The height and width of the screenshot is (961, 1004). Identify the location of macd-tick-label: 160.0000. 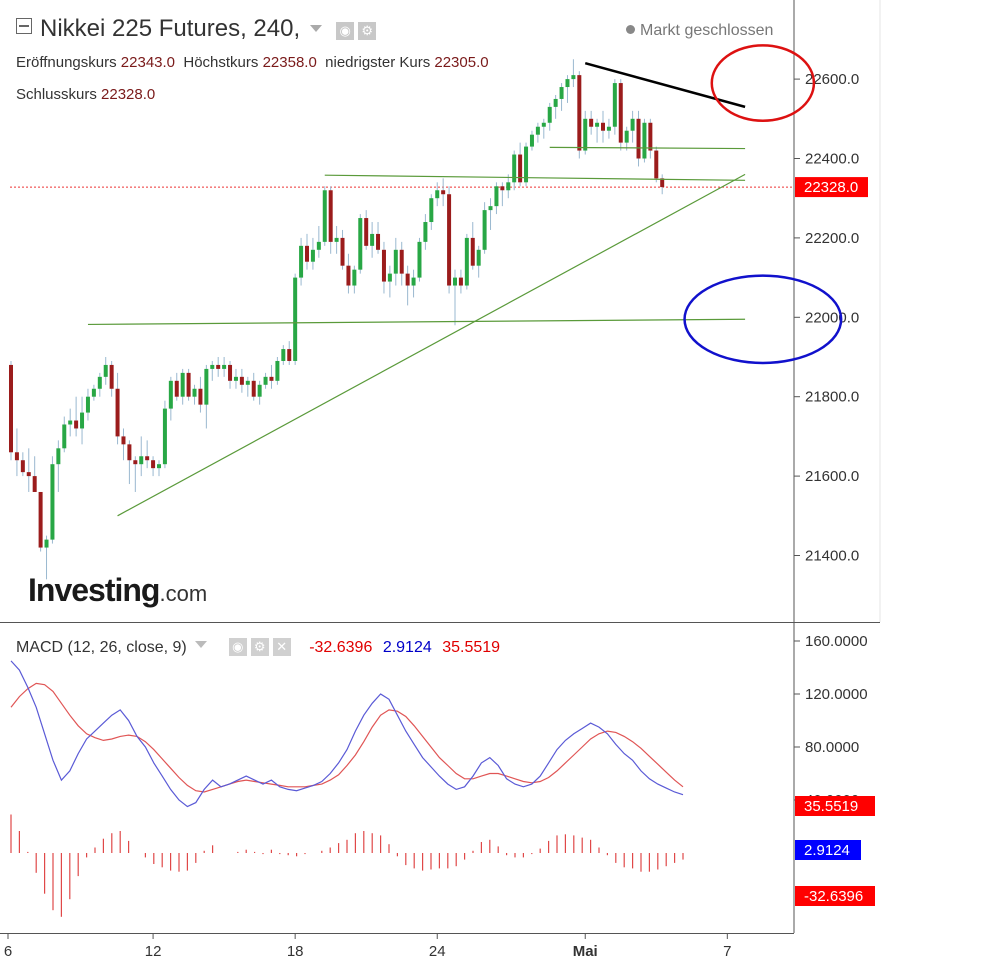
(836, 641).